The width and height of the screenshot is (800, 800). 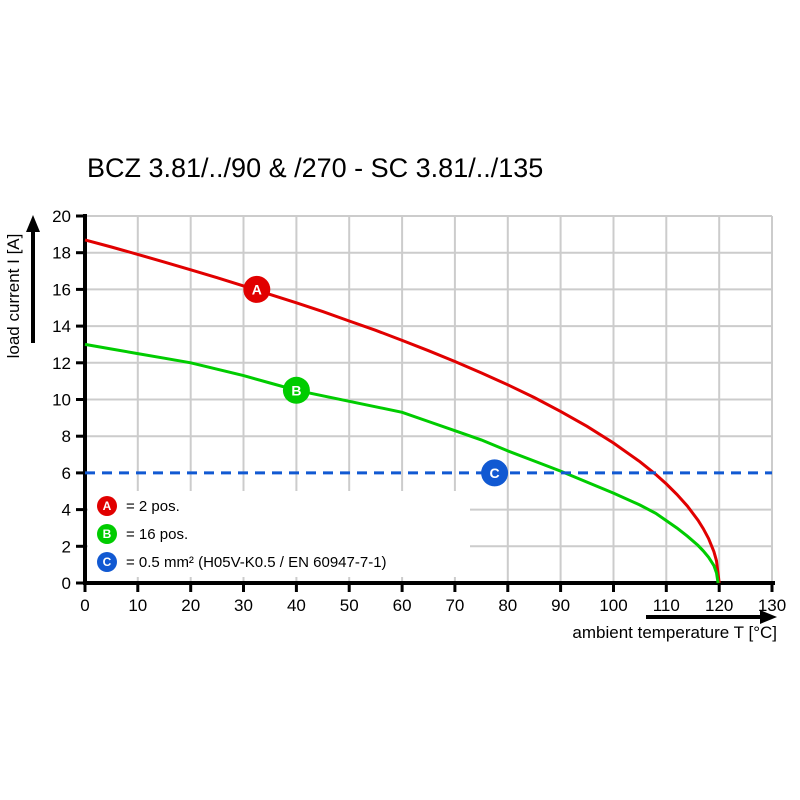 I want to click on marker-letter-C: C, so click(x=495, y=473).